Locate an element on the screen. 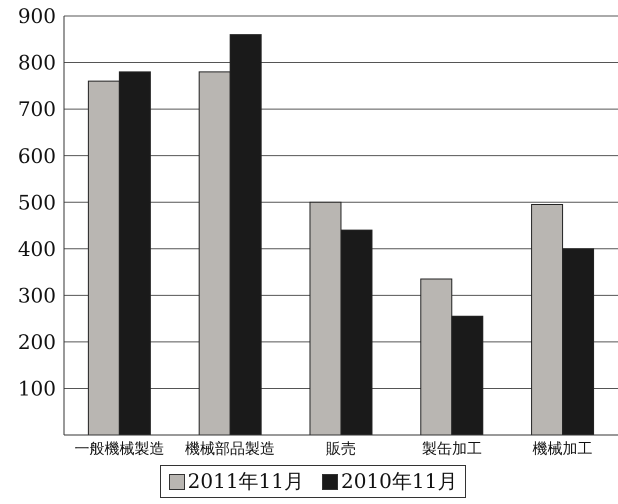 The height and width of the screenshot is (504, 618). y-tick-label: 500 is located at coordinates (37, 202).